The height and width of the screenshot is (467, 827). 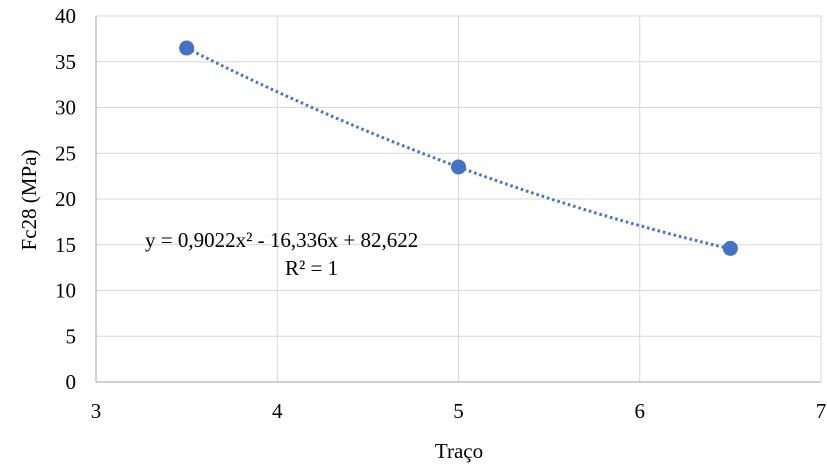 What do you see at coordinates (65, 199) in the screenshot?
I see `y-tick-label: 20` at bounding box center [65, 199].